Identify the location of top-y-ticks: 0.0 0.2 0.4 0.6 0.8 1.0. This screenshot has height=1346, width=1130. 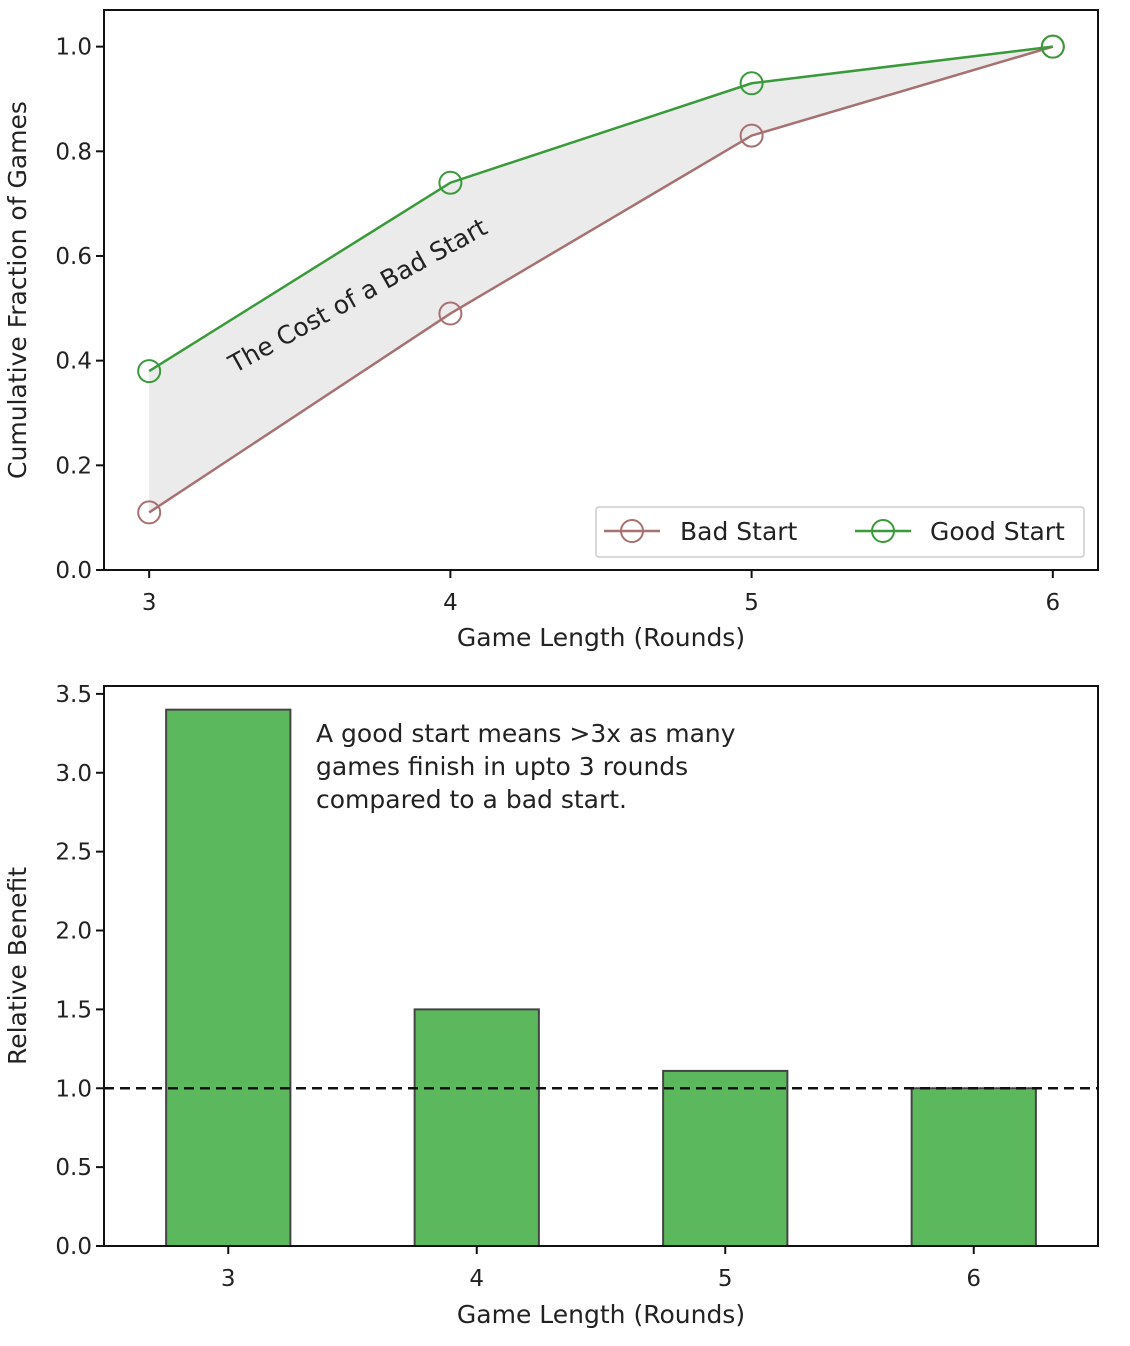
(79, 309).